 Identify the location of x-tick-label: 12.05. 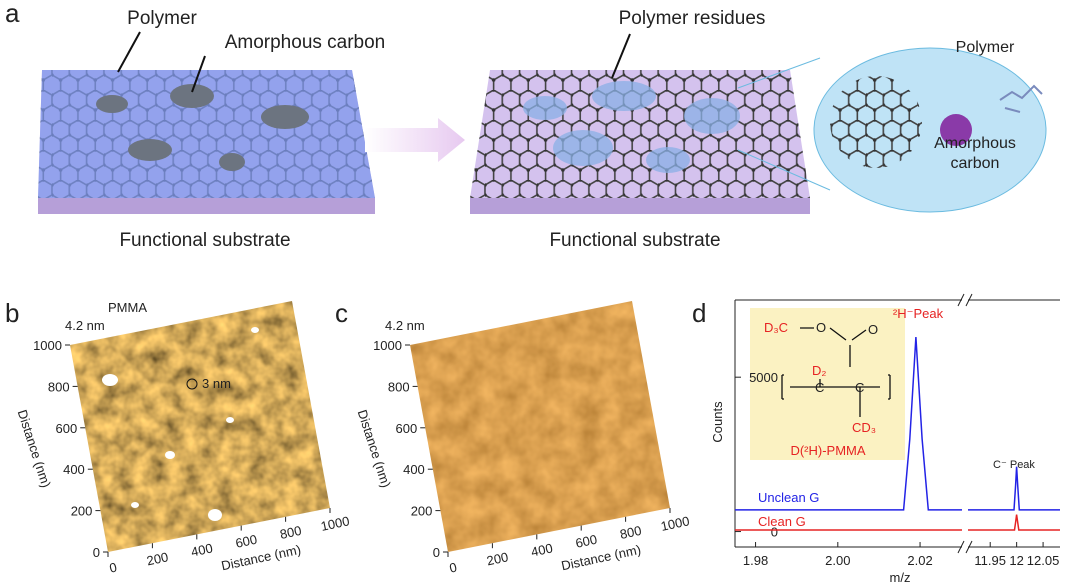
(1043, 560).